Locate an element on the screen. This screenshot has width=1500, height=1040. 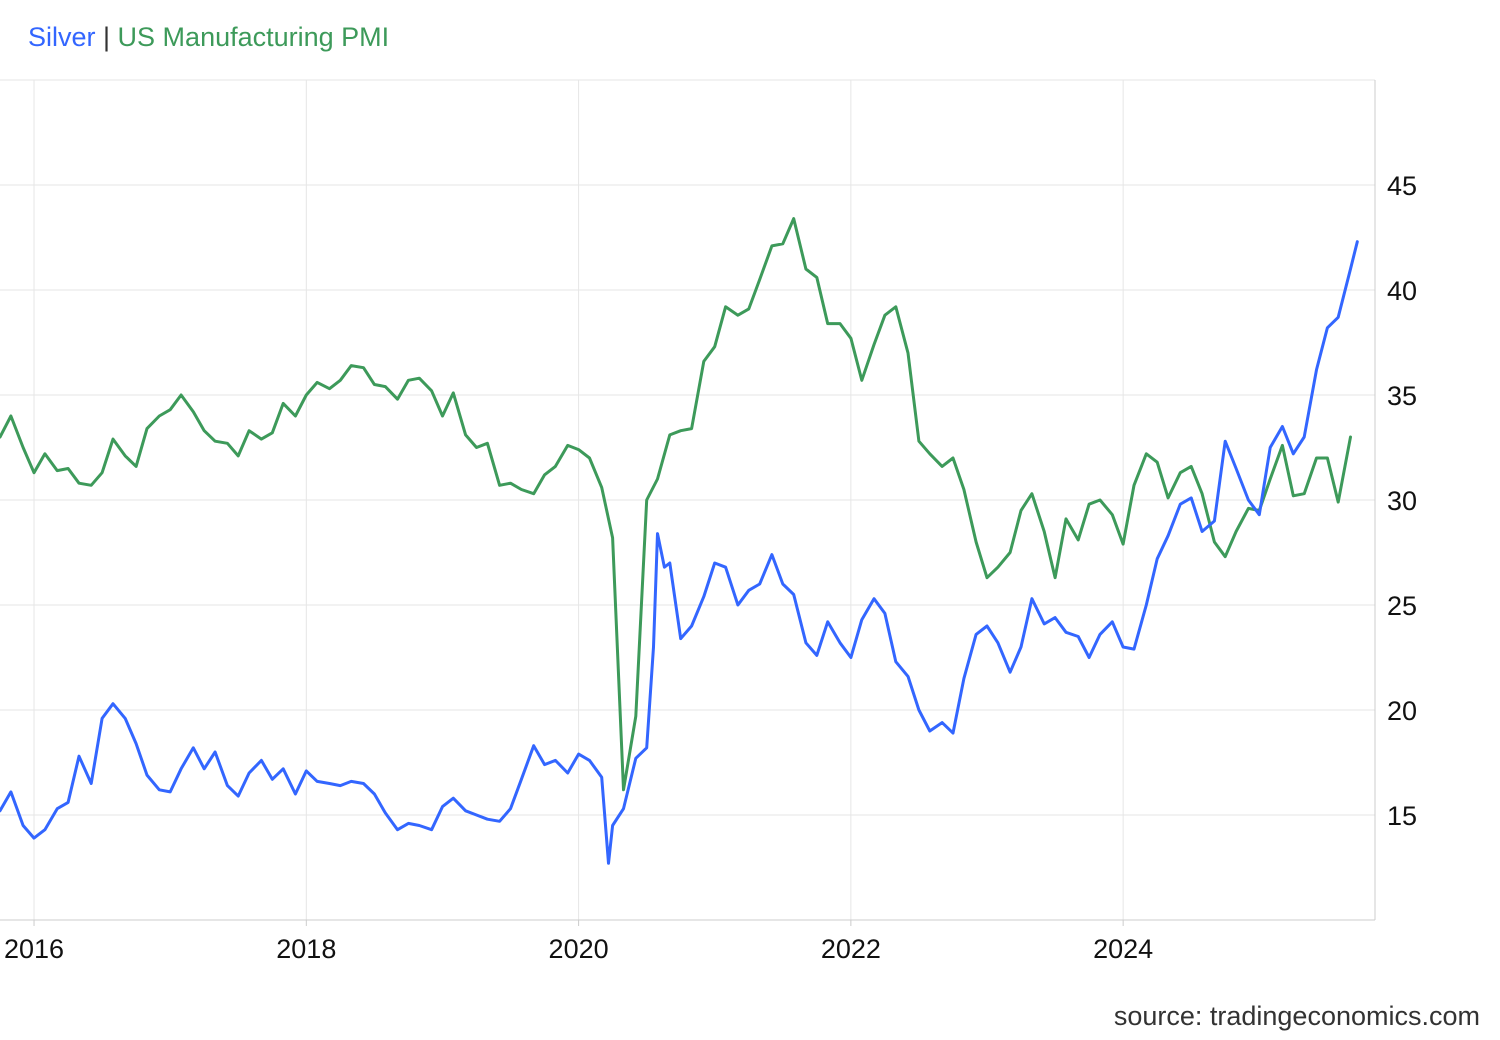
y-tick-label: 35 is located at coordinates (1402, 396).